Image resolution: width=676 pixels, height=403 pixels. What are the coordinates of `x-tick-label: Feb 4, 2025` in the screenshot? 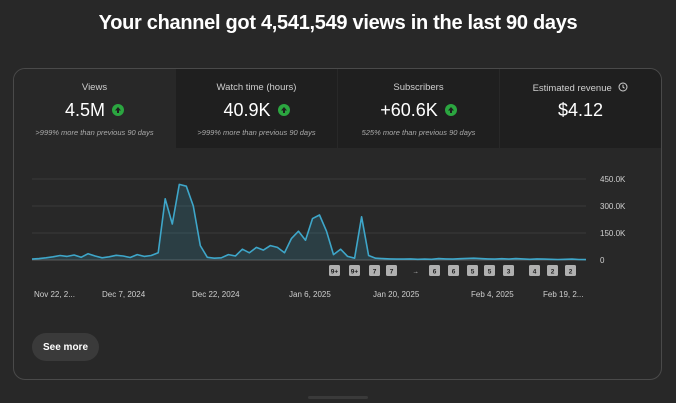 It's located at (492, 294).